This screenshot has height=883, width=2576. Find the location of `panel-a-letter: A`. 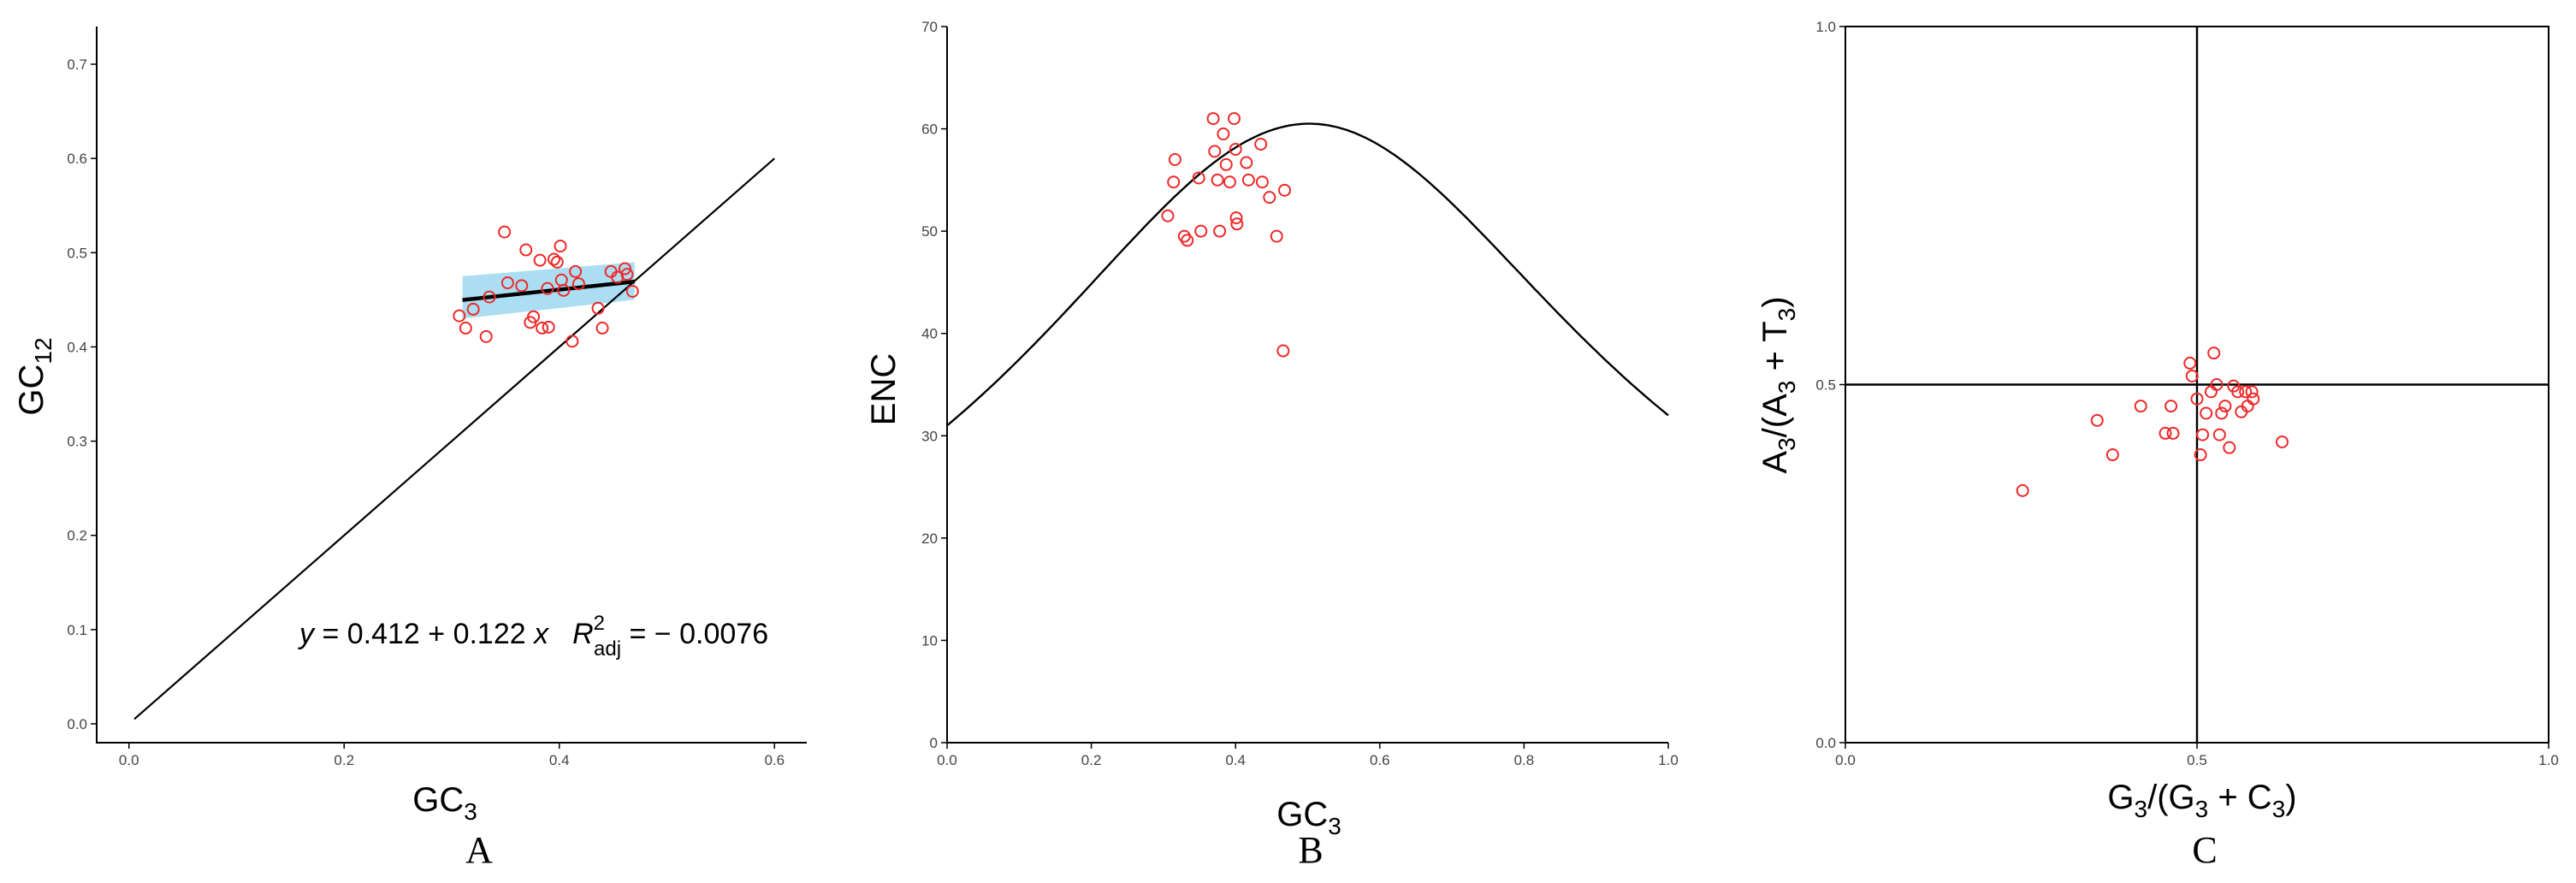

panel-a-letter: A is located at coordinates (479, 850).